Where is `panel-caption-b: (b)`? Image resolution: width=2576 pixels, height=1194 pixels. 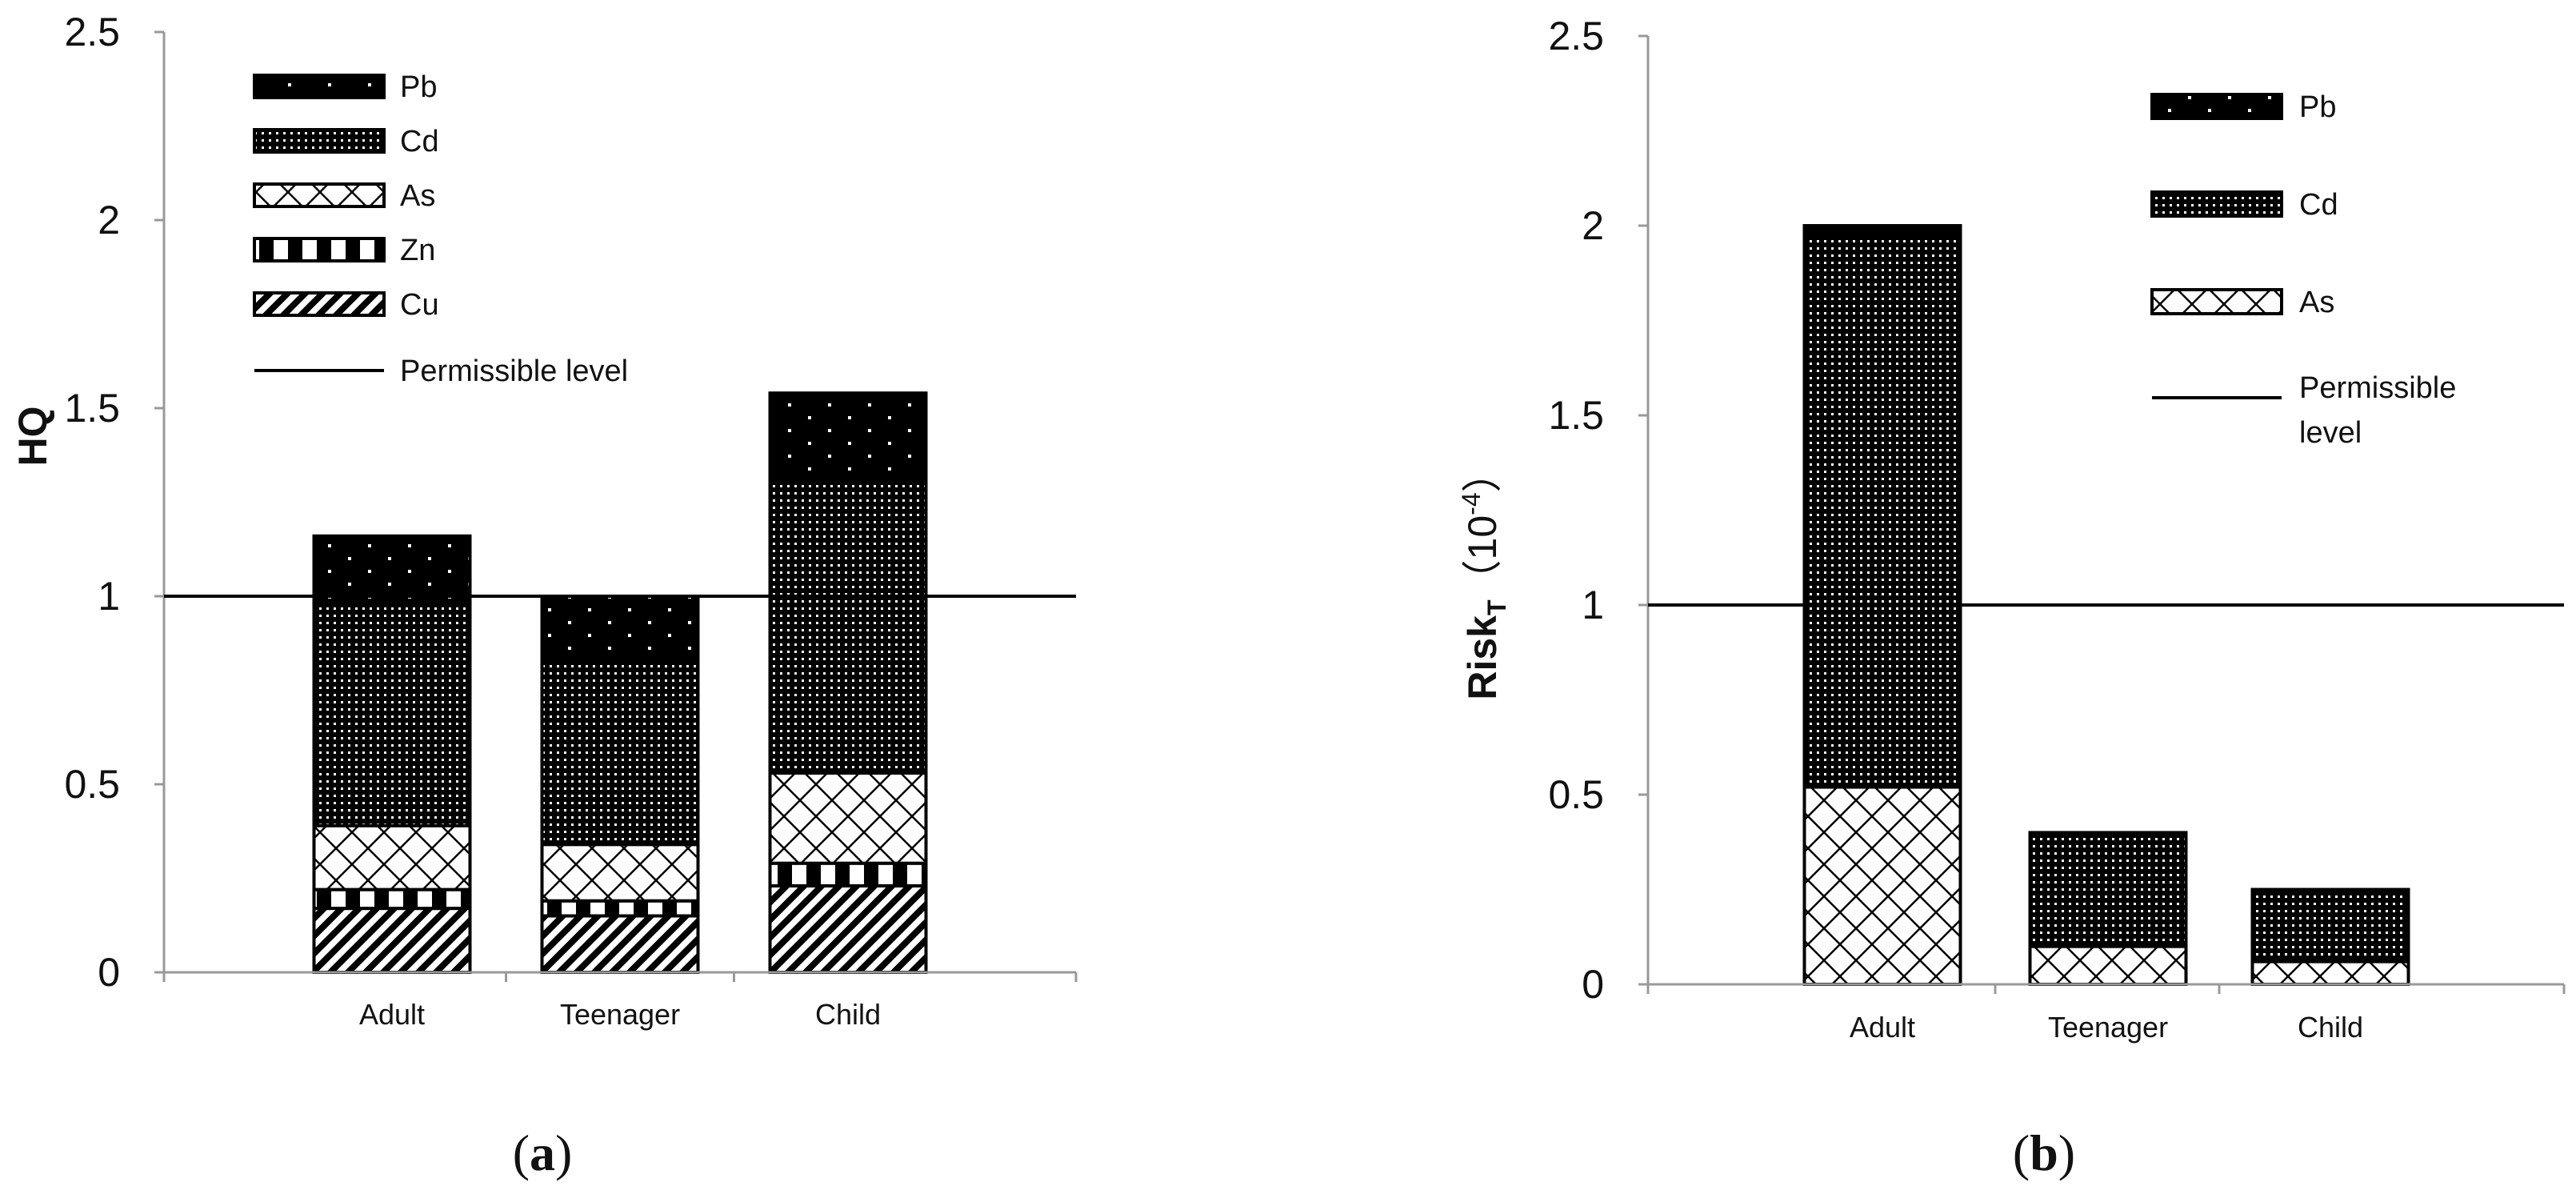 panel-caption-b: (b) is located at coordinates (2044, 1152).